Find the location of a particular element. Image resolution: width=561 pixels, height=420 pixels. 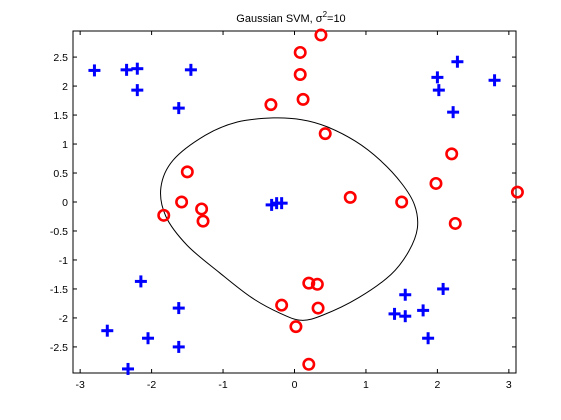

y-tick-label: -1.5 is located at coordinates (59, 290).